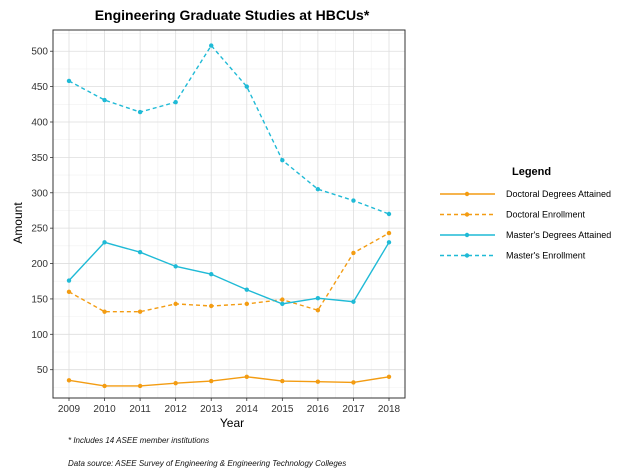 This screenshot has width=632, height=473. I want to click on x-tick-label: 2018, so click(389, 409).